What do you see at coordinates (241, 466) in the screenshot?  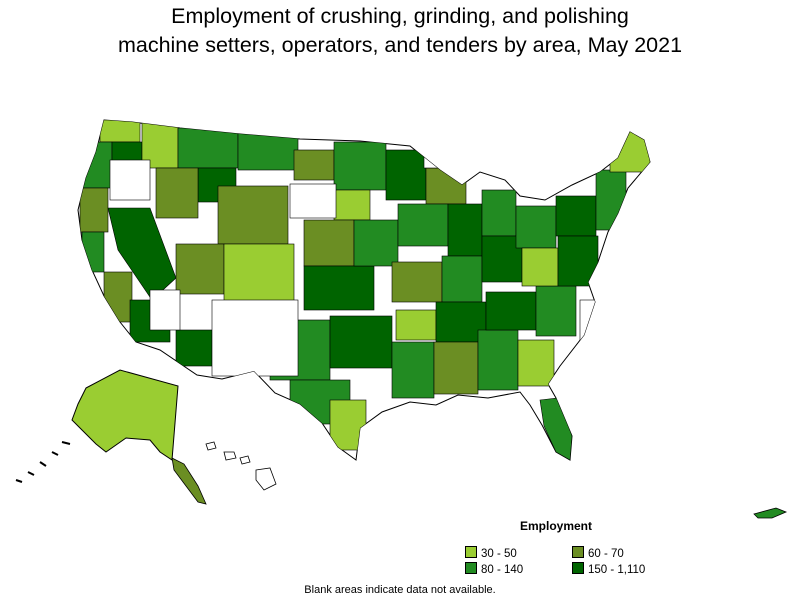 I see `hawaii-islands` at bounding box center [241, 466].